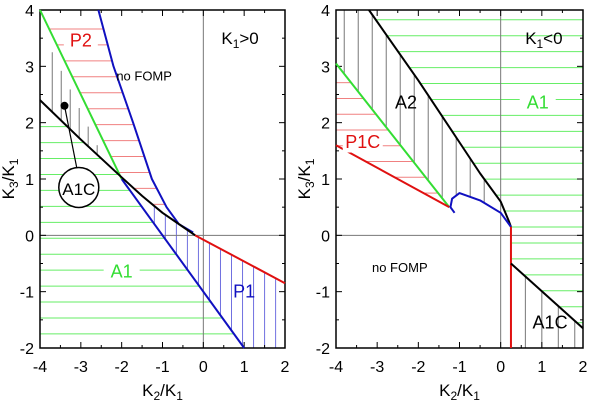 The image size is (600, 401). What do you see at coordinates (70, 136) in the screenshot?
I see `callout-pointer` at bounding box center [70, 136].